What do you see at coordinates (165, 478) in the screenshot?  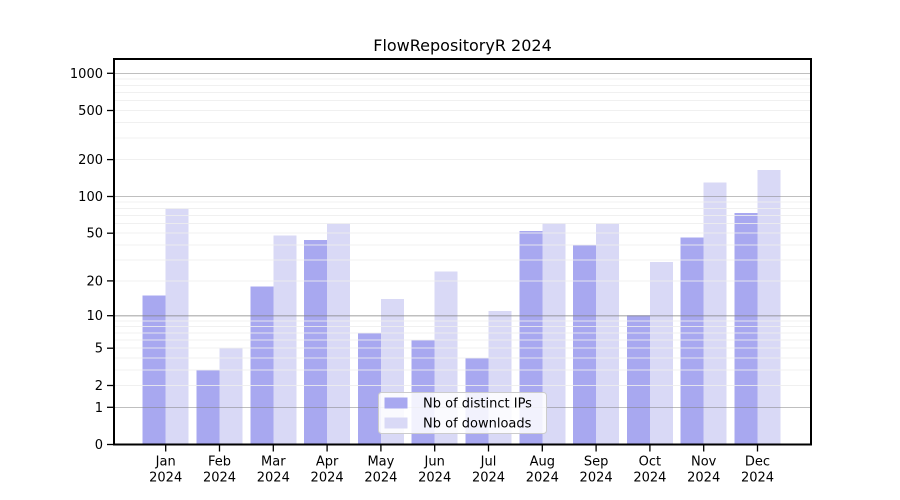 I see `x-tick-label-year-jan: 2024` at bounding box center [165, 478].